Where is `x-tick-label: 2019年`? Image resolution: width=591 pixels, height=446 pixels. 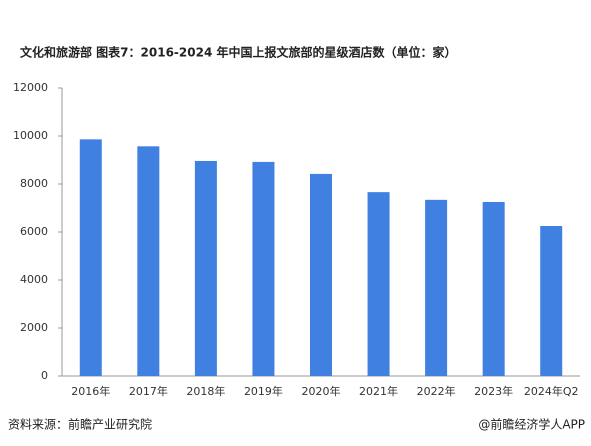
x-tick-label: 2019年 is located at coordinates (263, 391).